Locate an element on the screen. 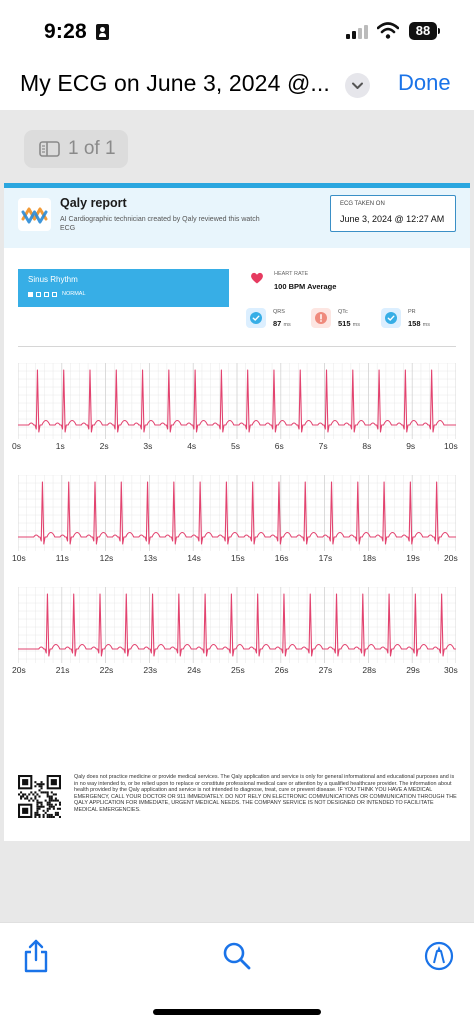 The width and height of the screenshot is (474, 1025). time-tick-label: 18s is located at coordinates (369, 558).